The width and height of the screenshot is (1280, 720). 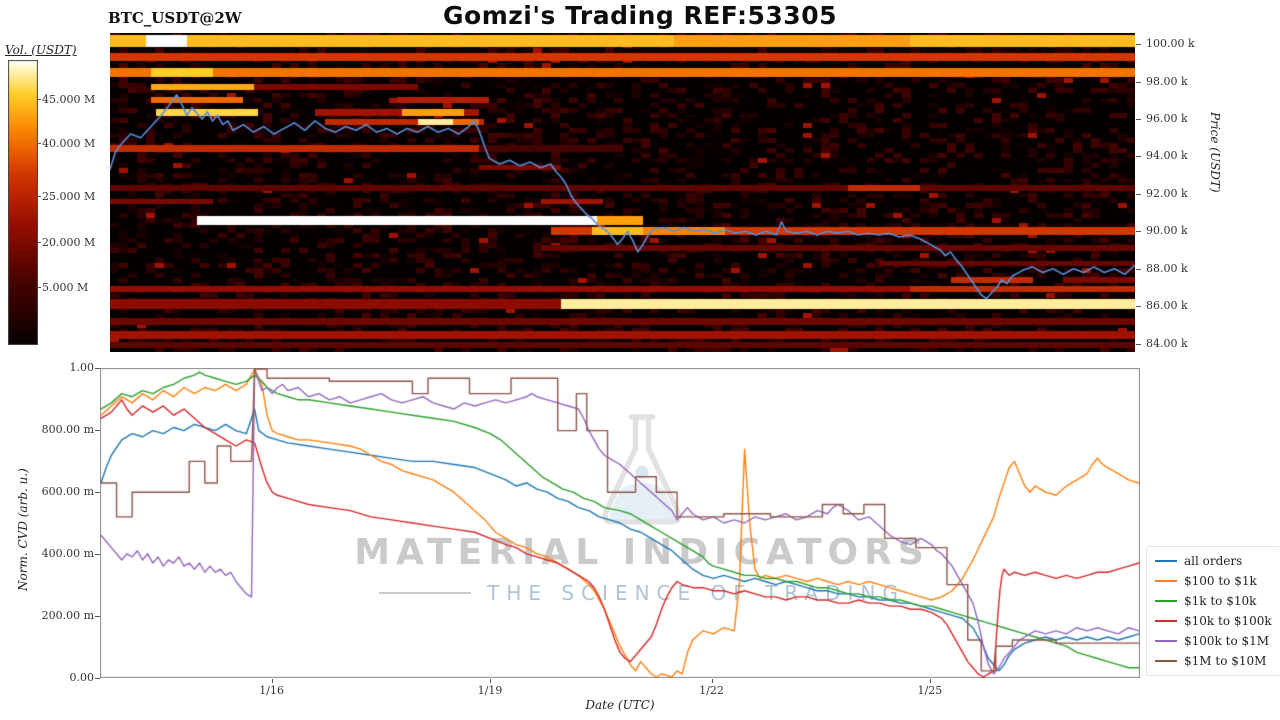 I want to click on cvd-x-tick-label: 1/19, so click(x=490, y=690).